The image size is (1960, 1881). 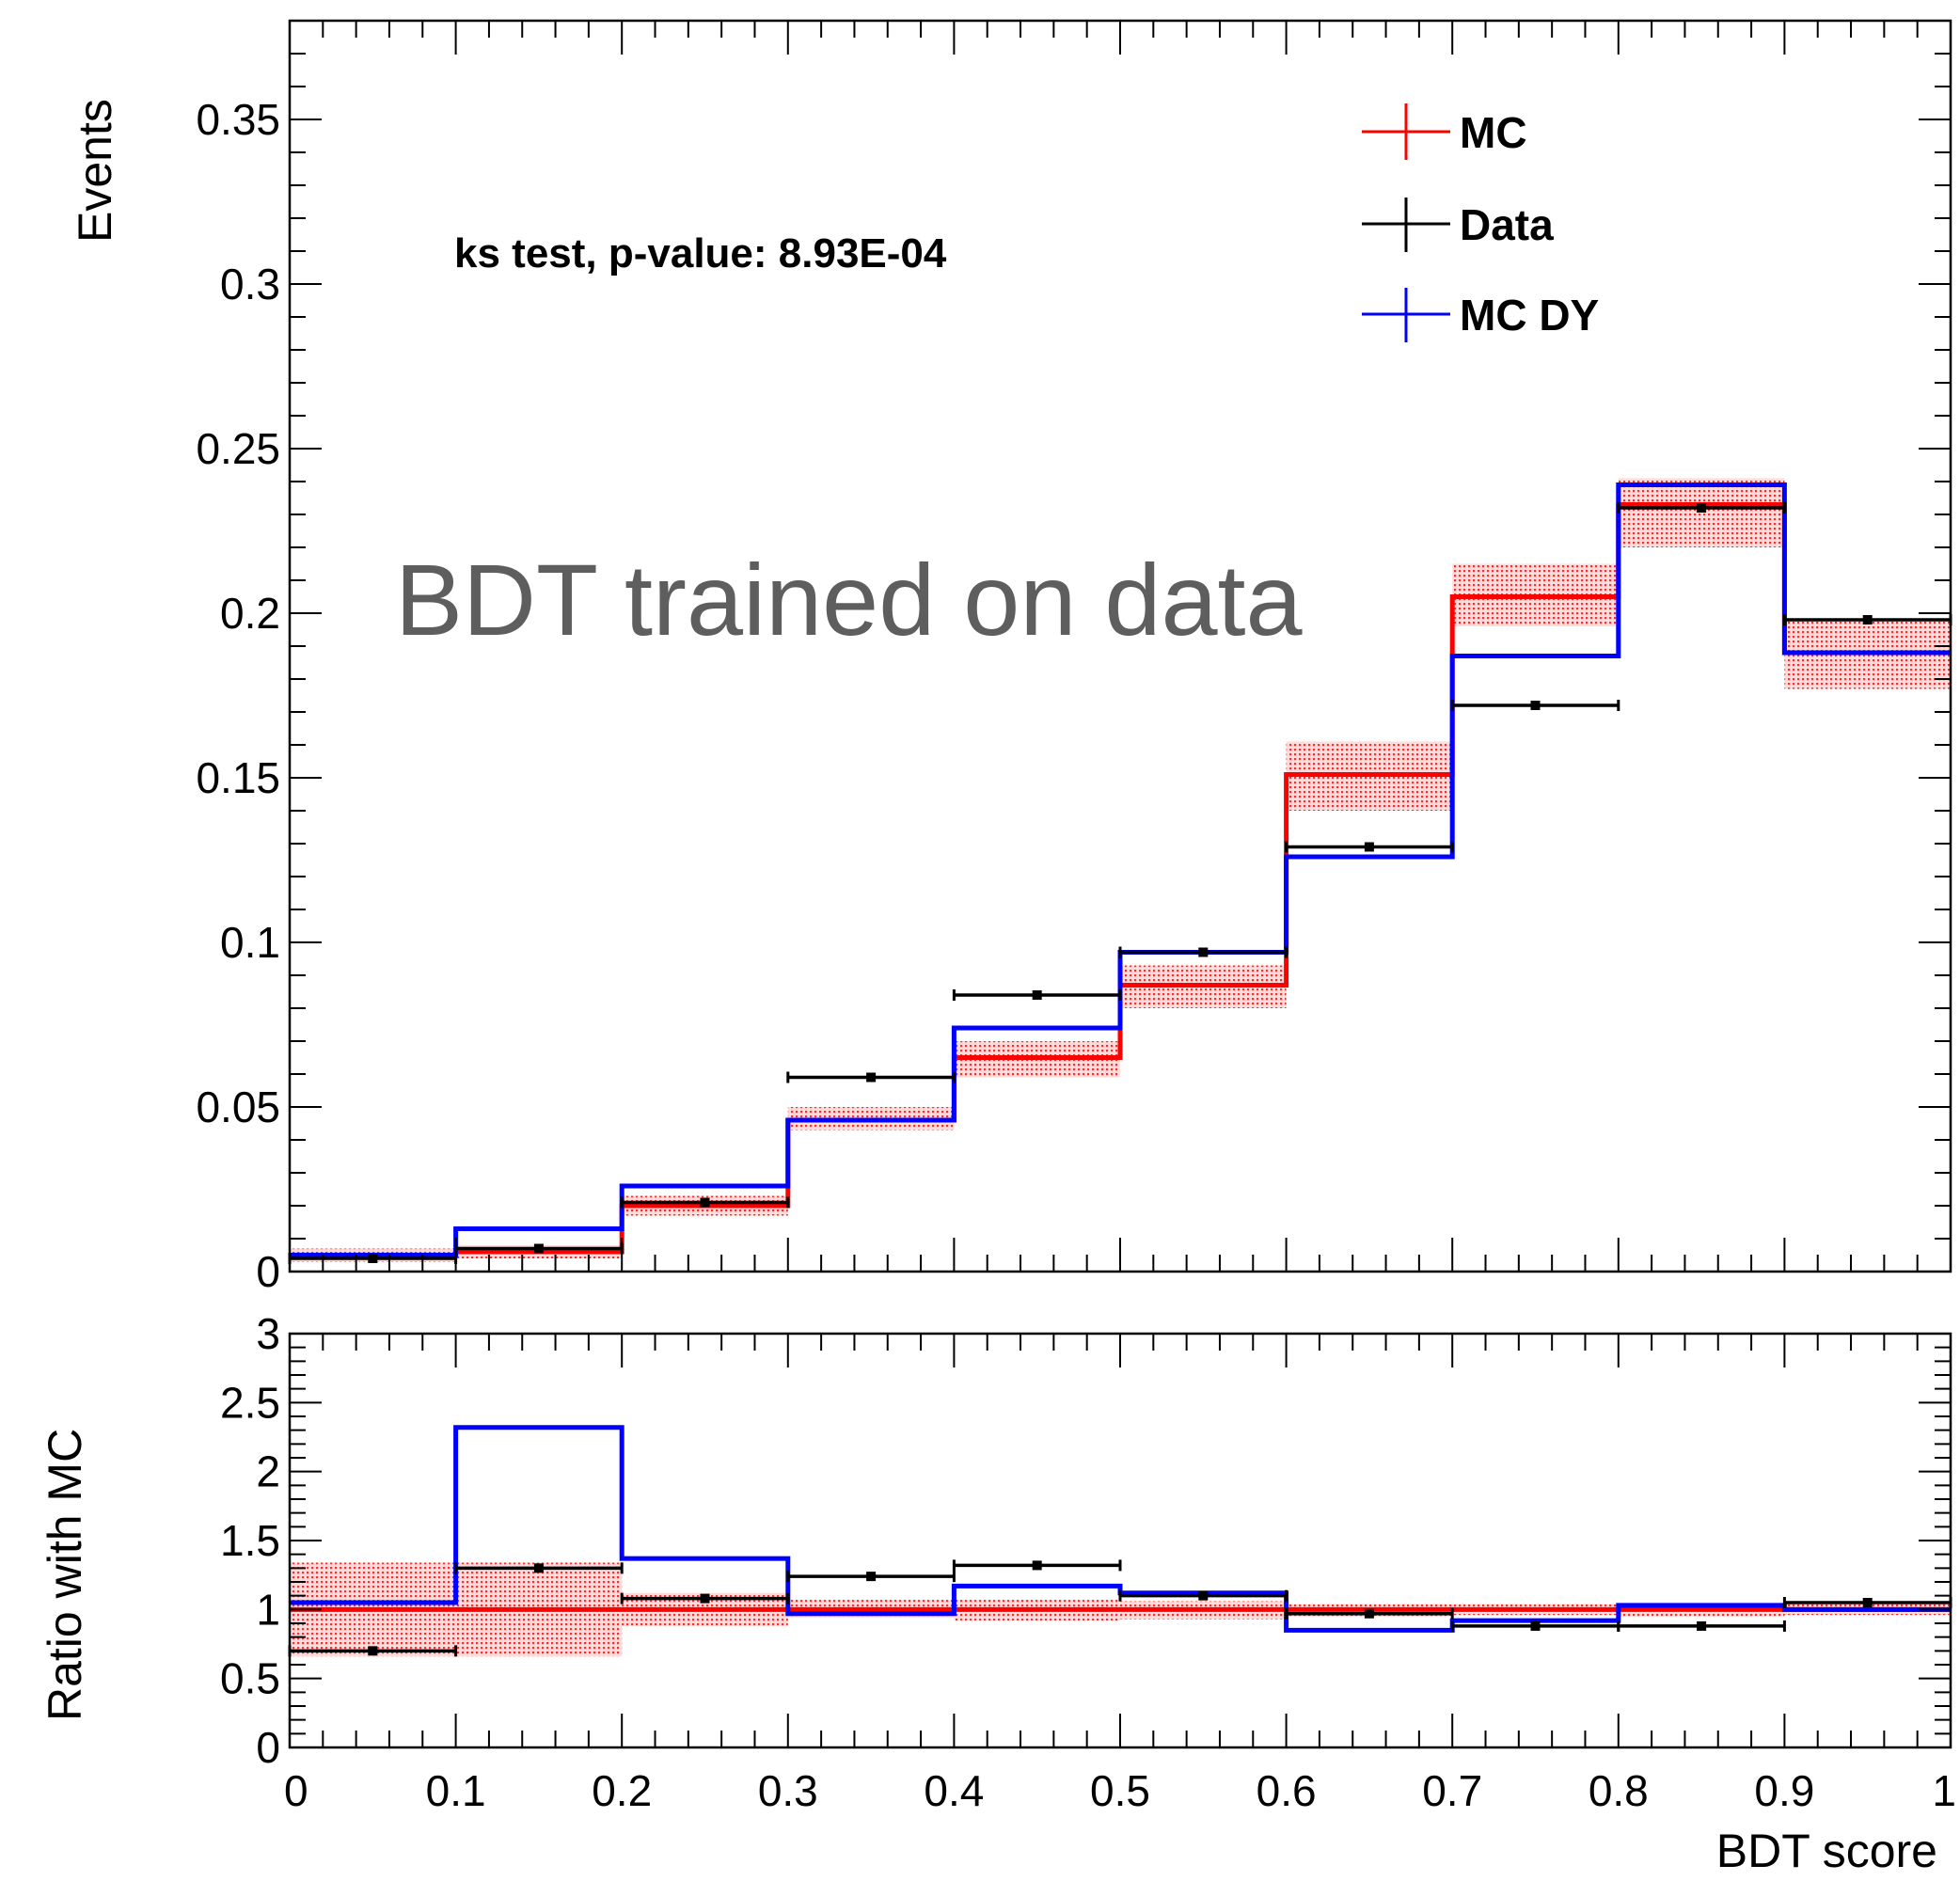 I want to click on x-tick-label-10: 1, so click(x=1944, y=1790).